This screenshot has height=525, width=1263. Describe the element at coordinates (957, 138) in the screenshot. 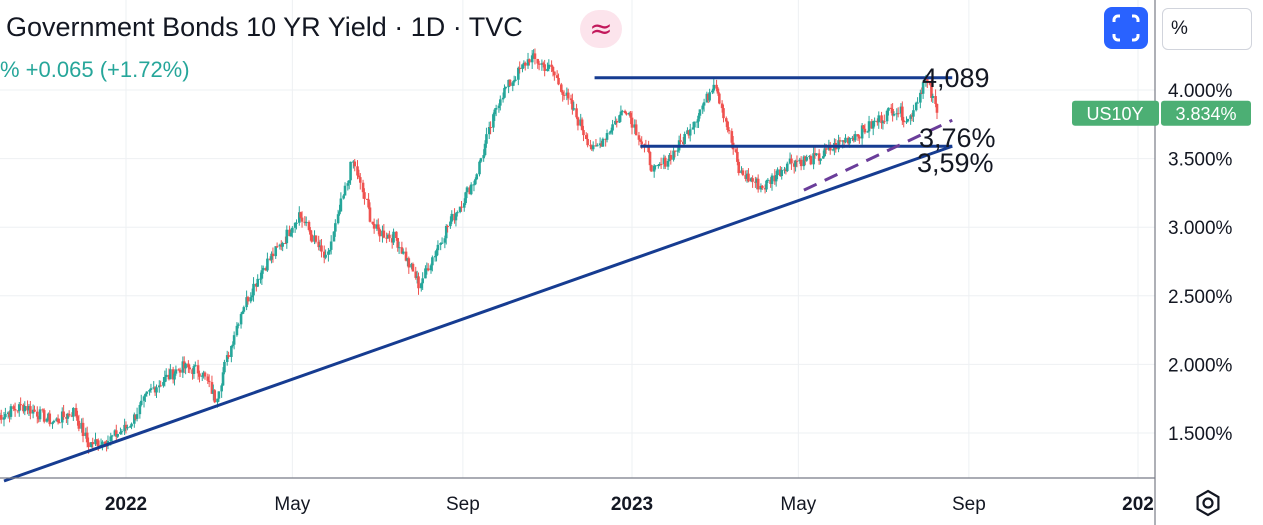

I see `dashed-line-label: 3,76%` at that location.